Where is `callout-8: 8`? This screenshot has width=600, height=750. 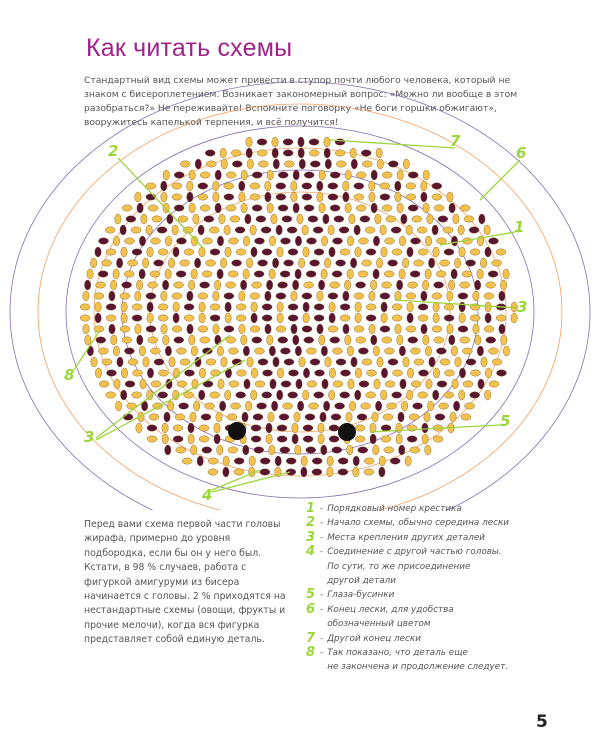 callout-8: 8 is located at coordinates (69, 375).